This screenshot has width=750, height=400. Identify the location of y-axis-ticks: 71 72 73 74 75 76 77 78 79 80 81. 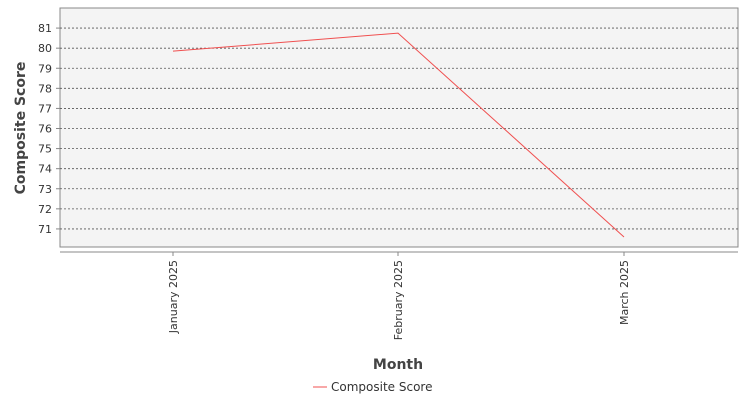
(49, 129).